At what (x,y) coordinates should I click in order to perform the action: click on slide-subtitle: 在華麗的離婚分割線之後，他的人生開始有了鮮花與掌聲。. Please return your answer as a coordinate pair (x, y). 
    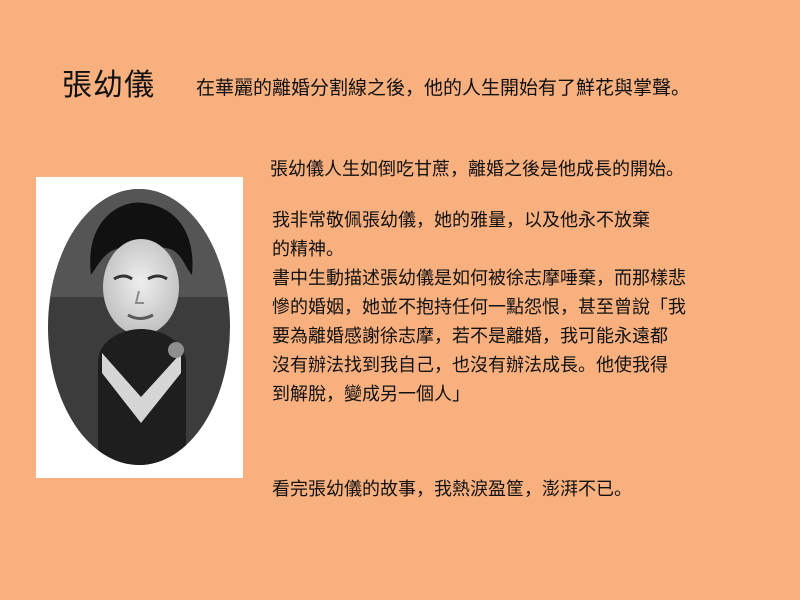
    Looking at the image, I should click on (443, 88).